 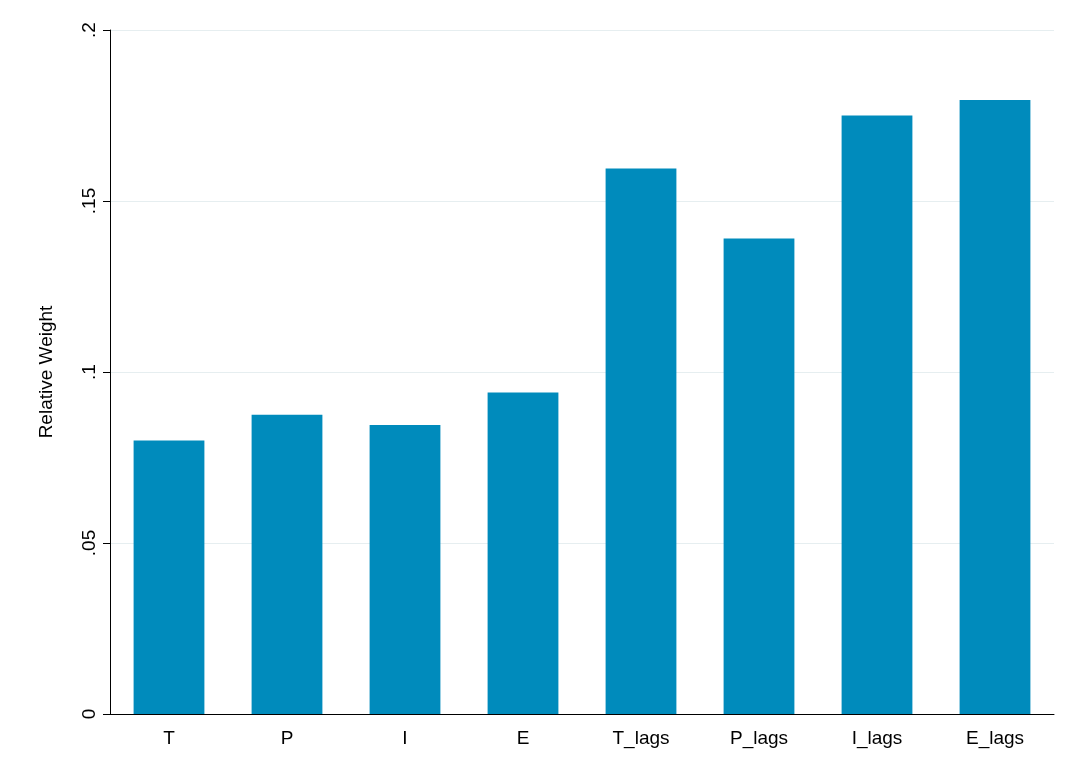 What do you see at coordinates (523, 737) in the screenshot?
I see `x-tick-label: E` at bounding box center [523, 737].